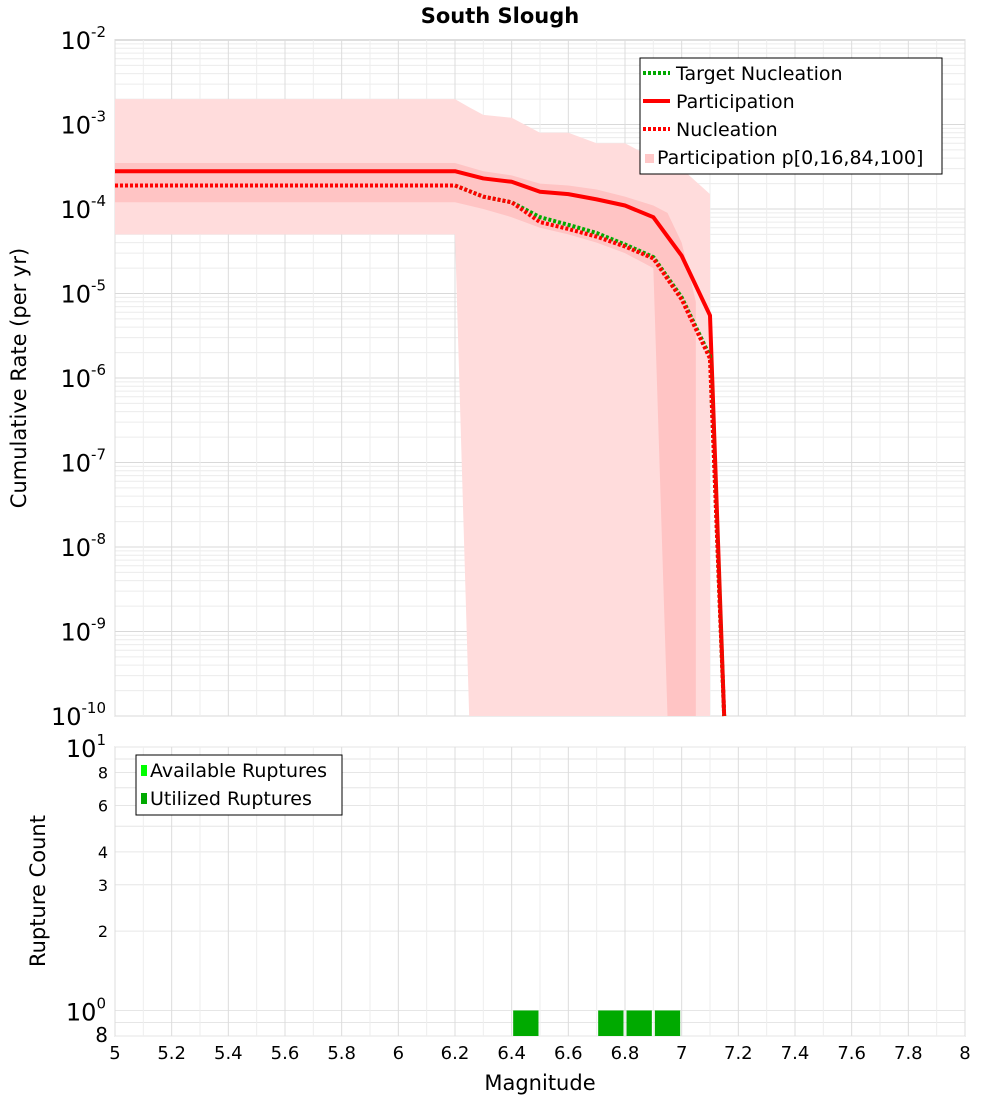 The image size is (1000, 1104). Describe the element at coordinates (500, 16) in the screenshot. I see `chart-title: South Slough` at that location.